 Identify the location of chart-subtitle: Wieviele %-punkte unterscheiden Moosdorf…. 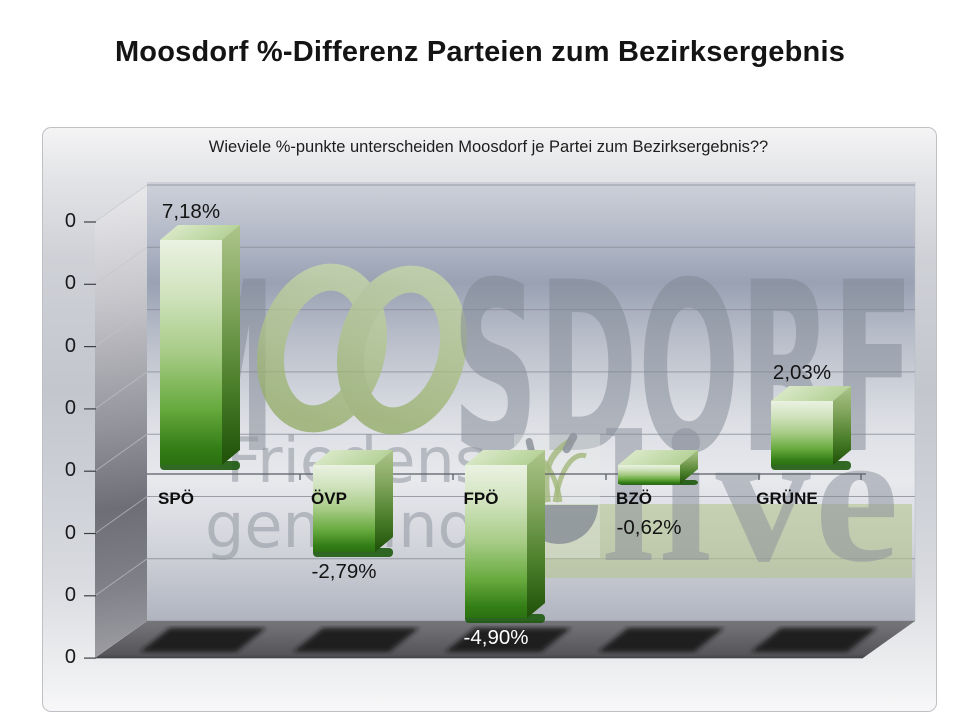
(488, 147).